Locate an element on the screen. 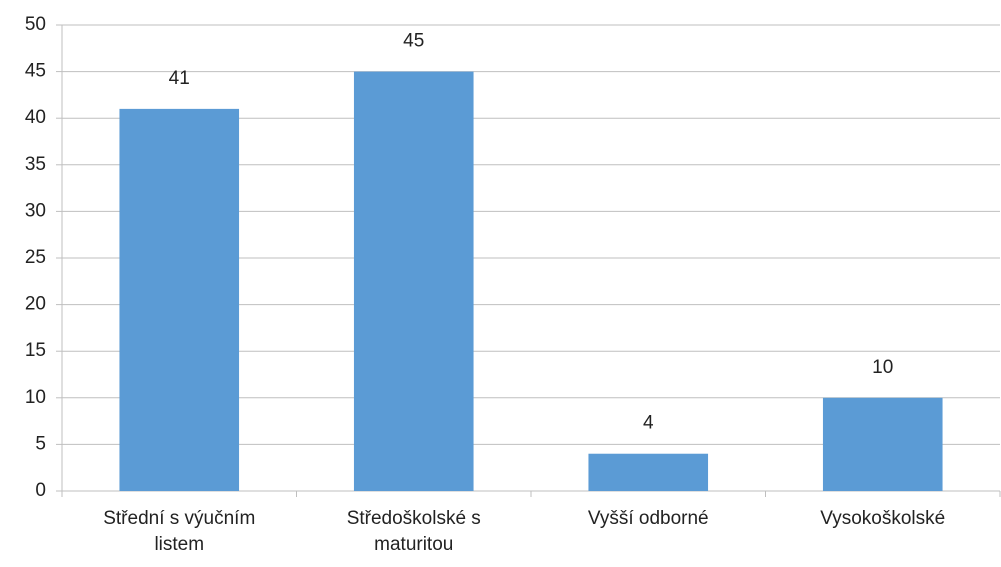 Image resolution: width=1001 pixels, height=567 pixels. data-label: 4 is located at coordinates (648, 423).